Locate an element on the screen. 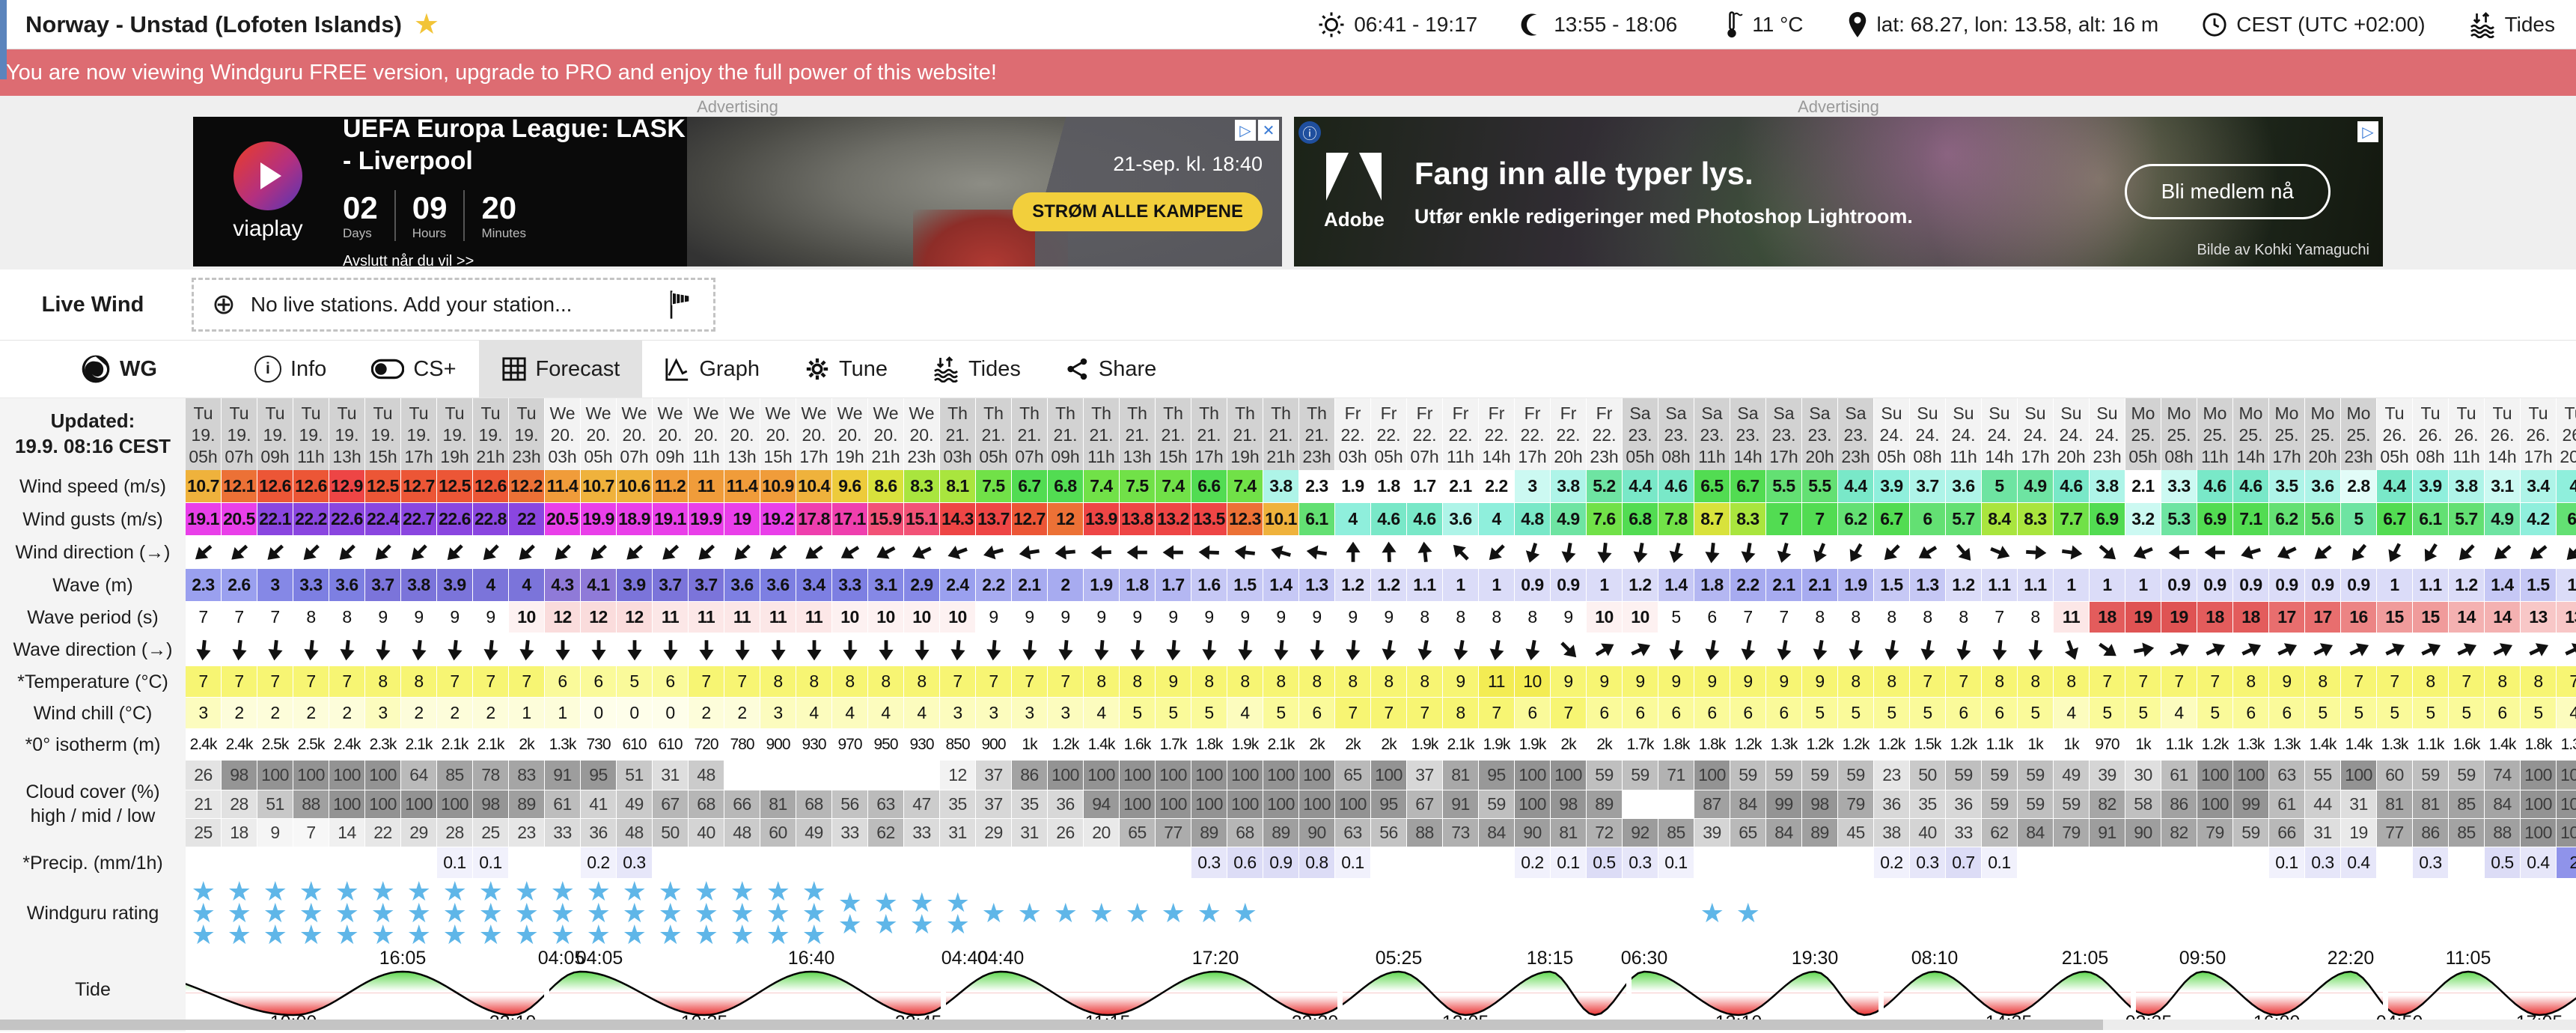  wind-gusts-cell: 6.9 is located at coordinates (2107, 519).